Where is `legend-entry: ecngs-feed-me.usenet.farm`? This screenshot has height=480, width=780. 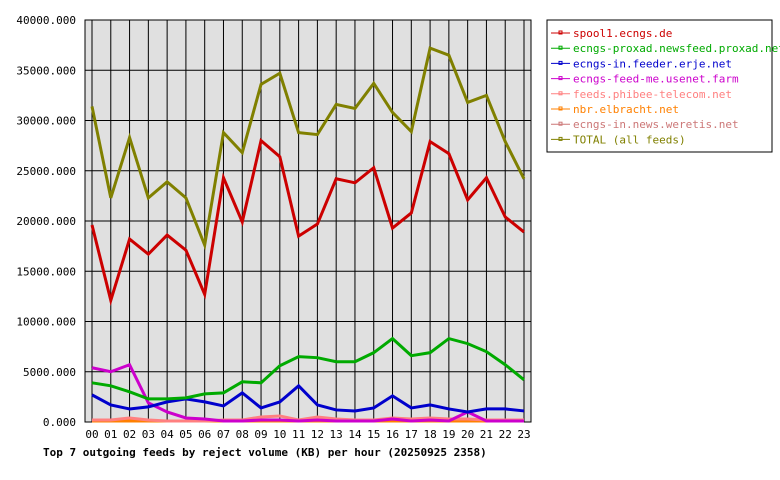
legend-entry: ecngs-feed-me.usenet.farm is located at coordinates (656, 79).